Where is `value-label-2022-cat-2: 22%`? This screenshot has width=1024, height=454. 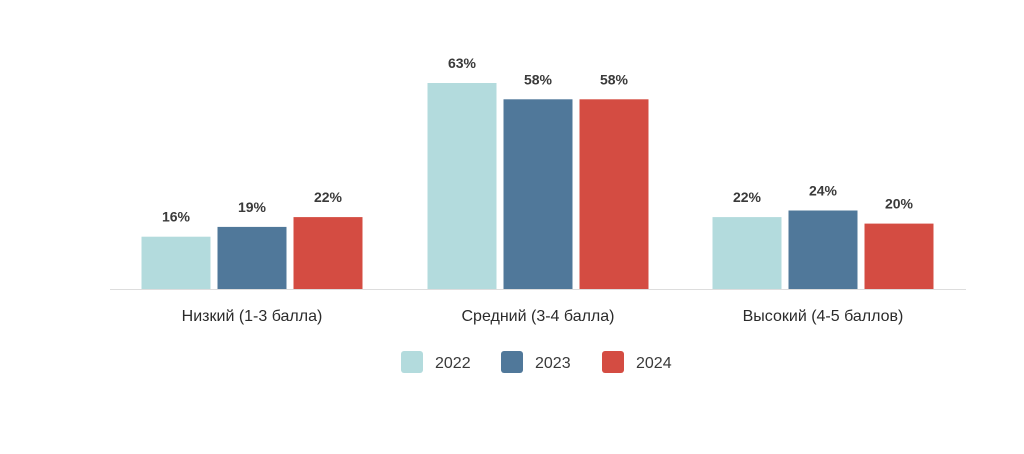
value-label-2022-cat-2: 22% is located at coordinates (747, 197).